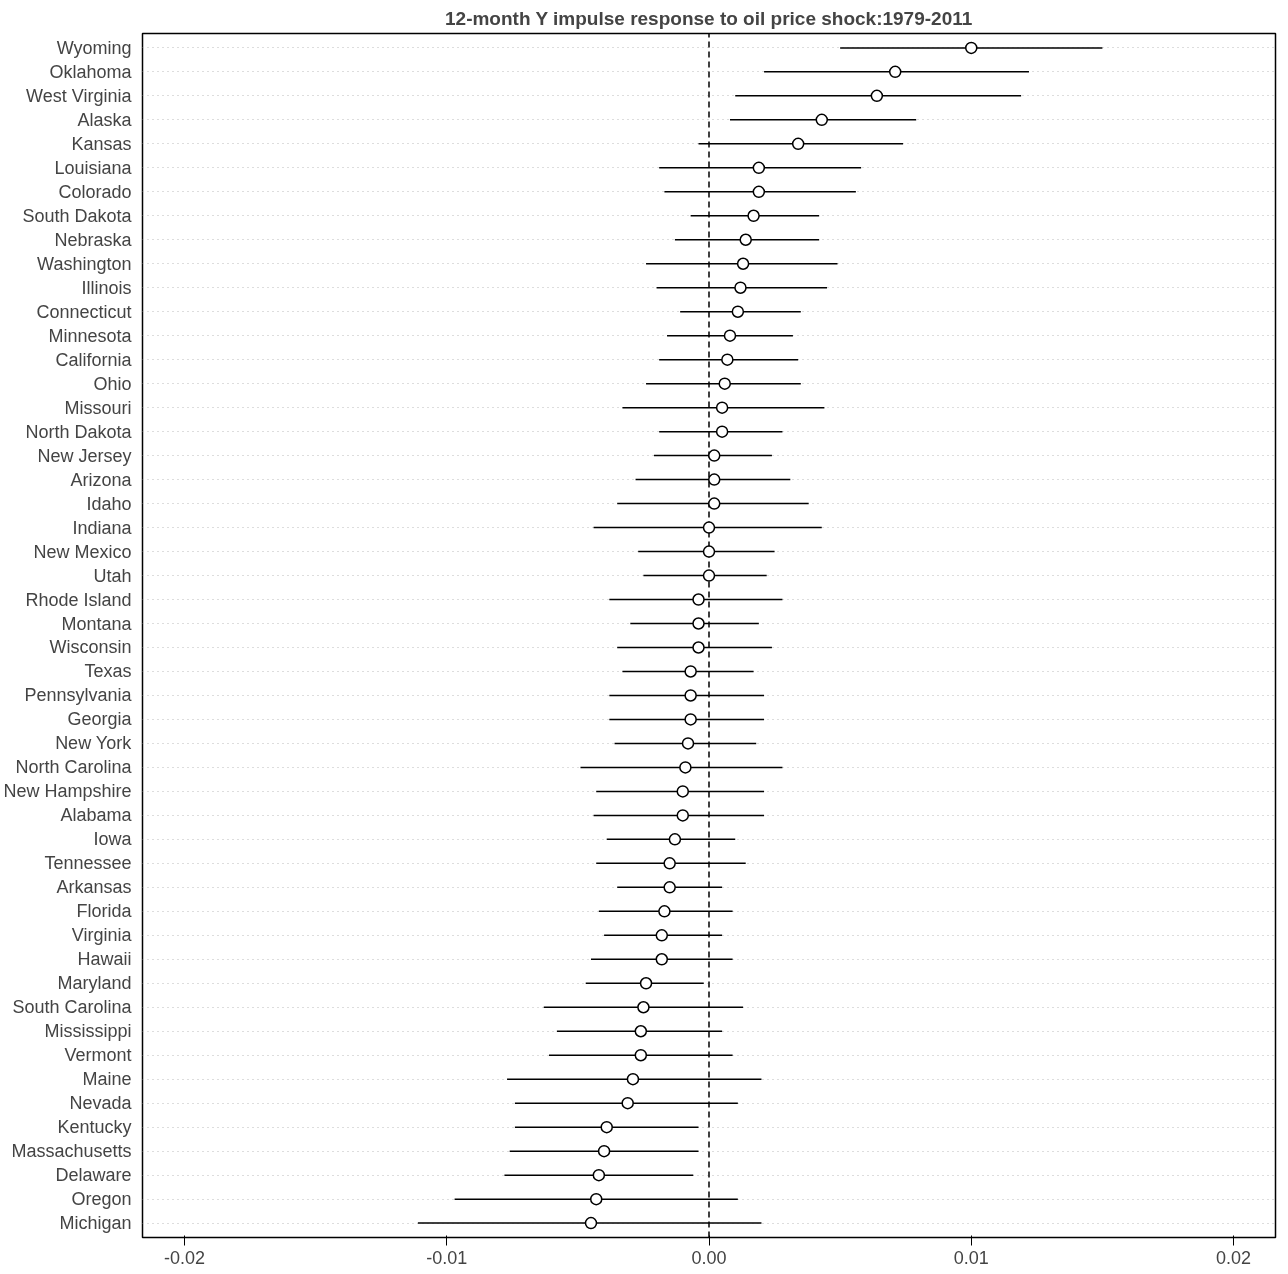  What do you see at coordinates (102, 935) in the screenshot?
I see `y-tick-label: Virginia` at bounding box center [102, 935].